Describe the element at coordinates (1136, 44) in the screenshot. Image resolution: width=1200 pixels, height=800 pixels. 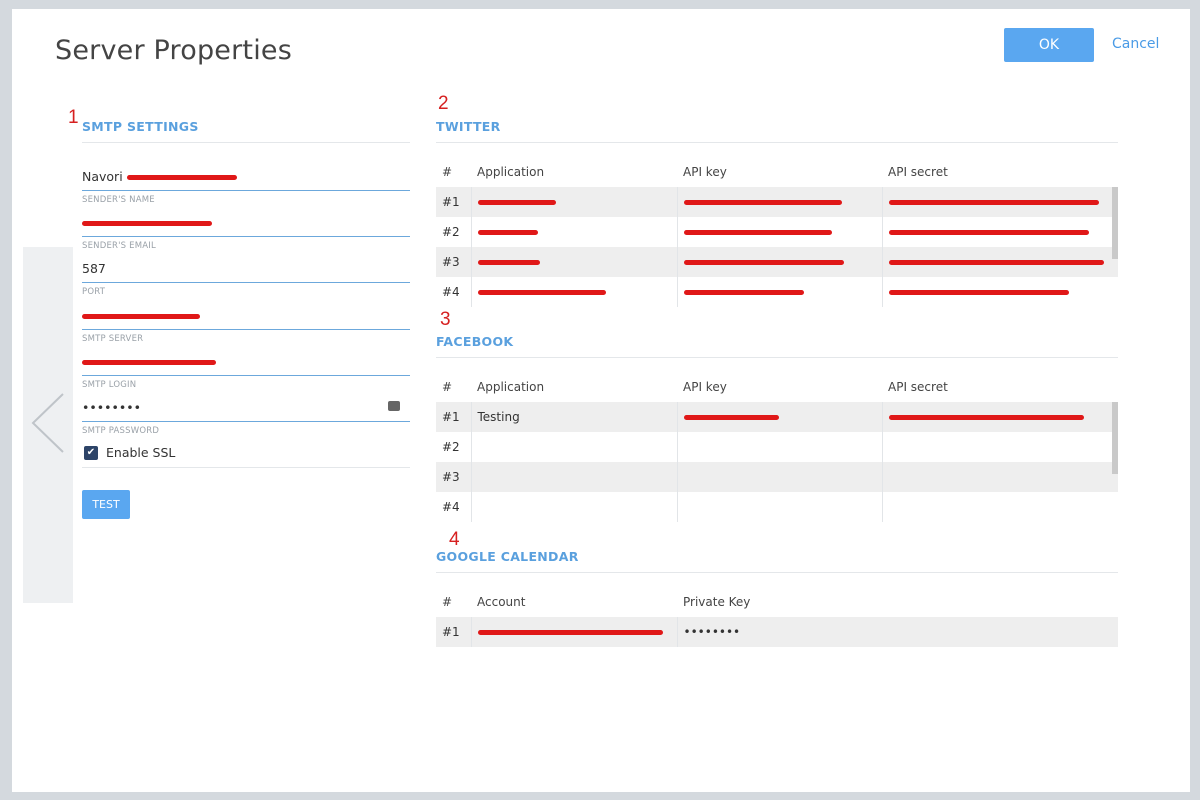
I see `cancel-link: Cancel` at that location.